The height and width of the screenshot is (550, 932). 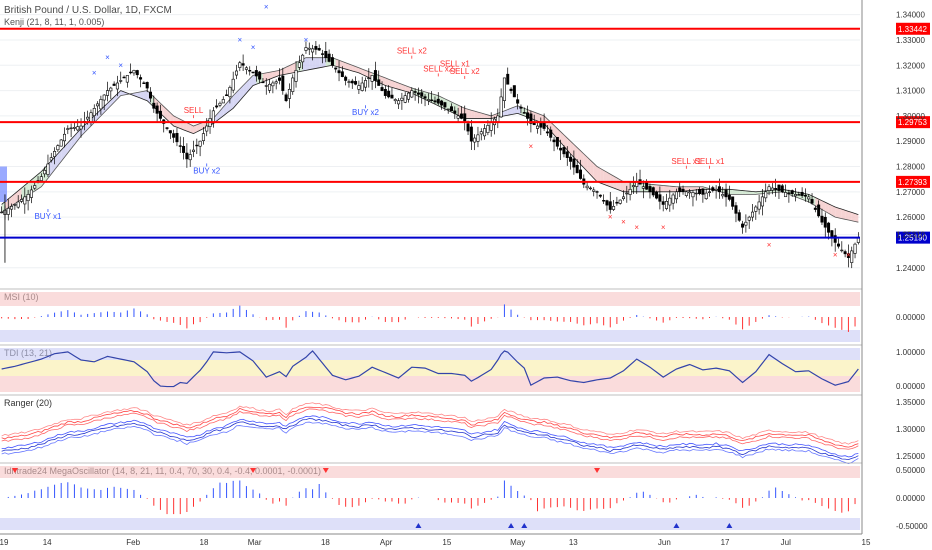 What do you see at coordinates (910, 429) in the screenshot?
I see `panel-tick-label: 1.30000` at bounding box center [910, 429].